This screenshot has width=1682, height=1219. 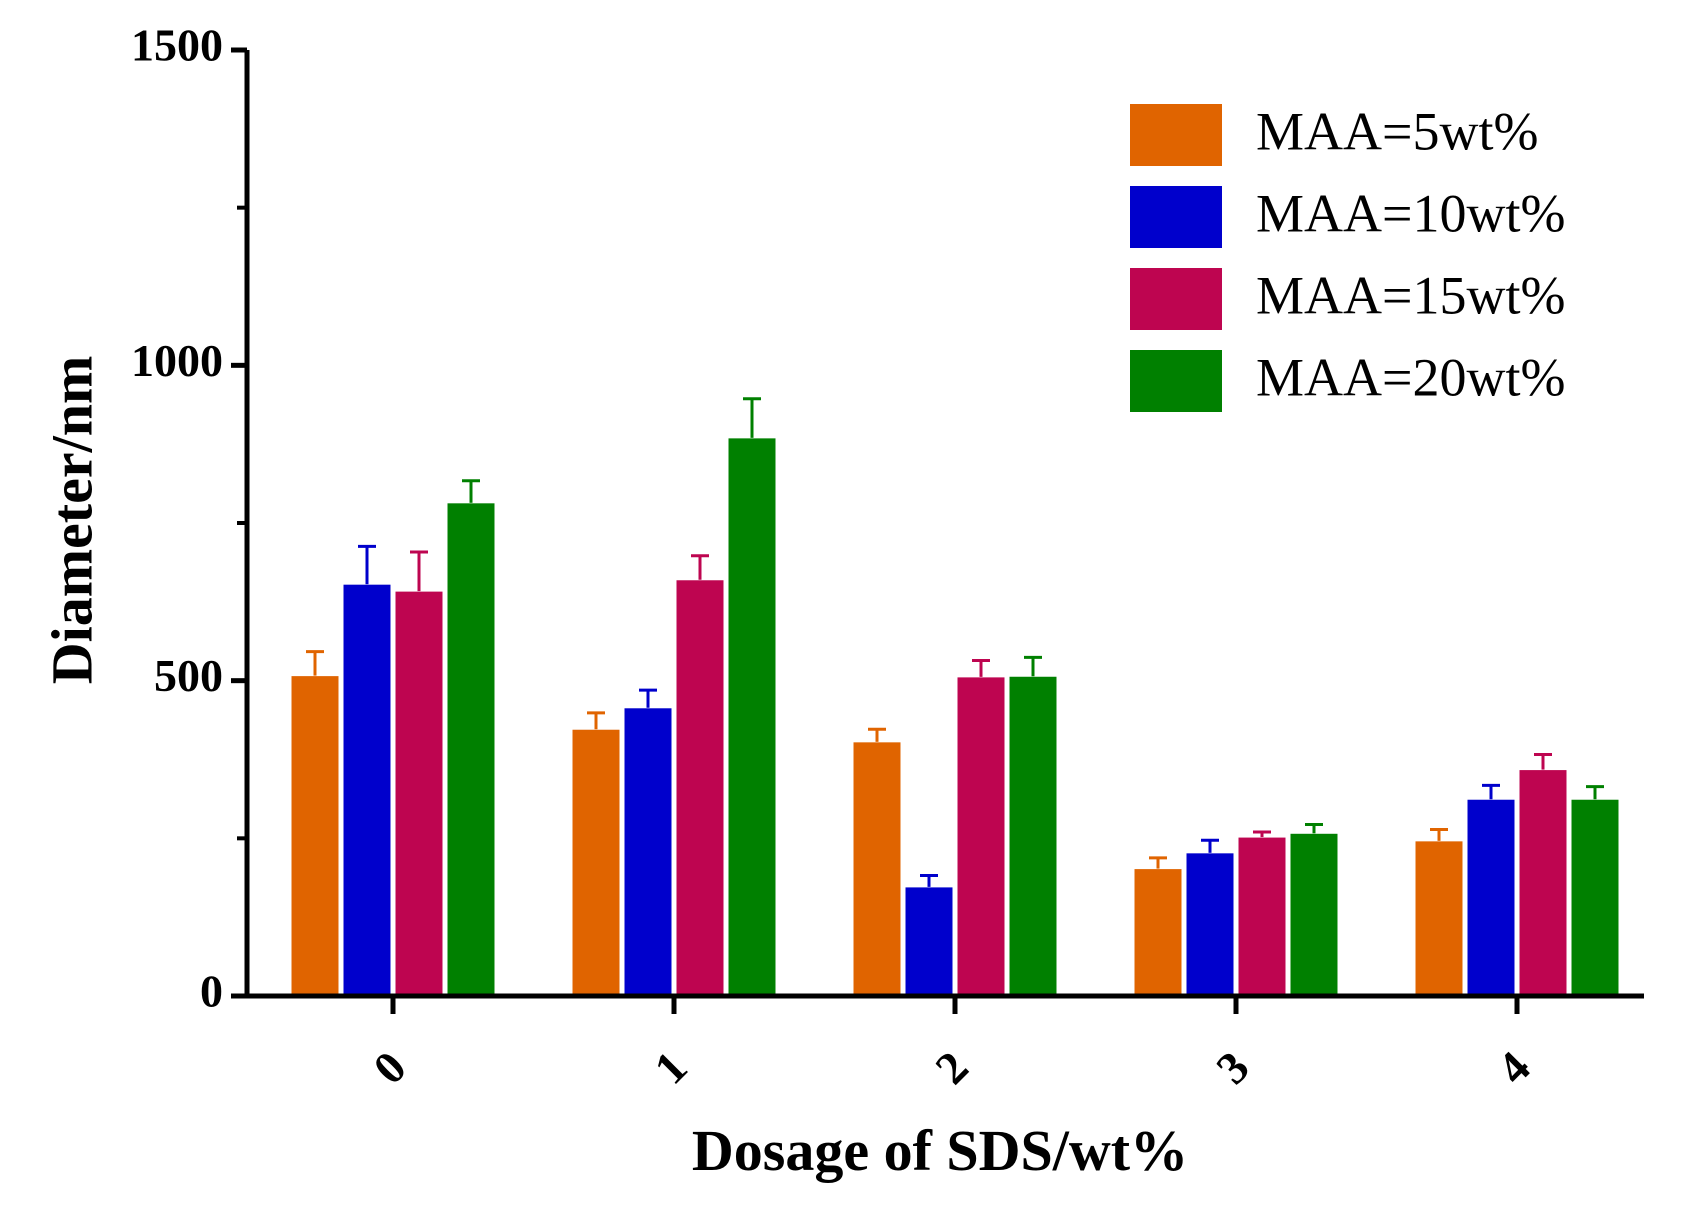 What do you see at coordinates (211, 991) in the screenshot?
I see `y-tick-label: 0` at bounding box center [211, 991].